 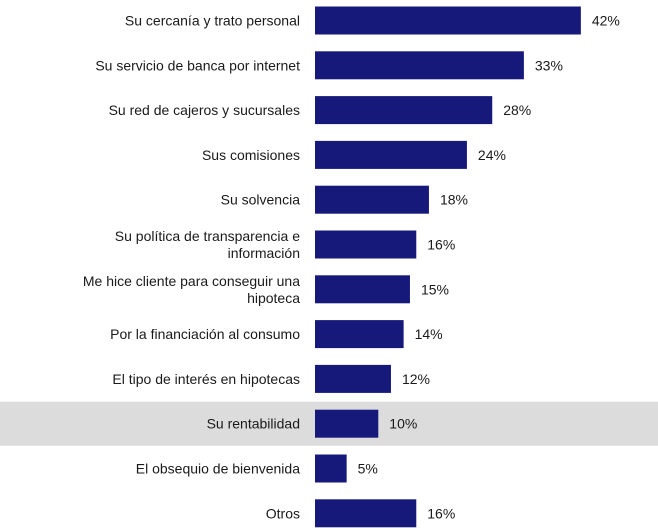 I want to click on value-label: 28%, so click(x=517, y=110).